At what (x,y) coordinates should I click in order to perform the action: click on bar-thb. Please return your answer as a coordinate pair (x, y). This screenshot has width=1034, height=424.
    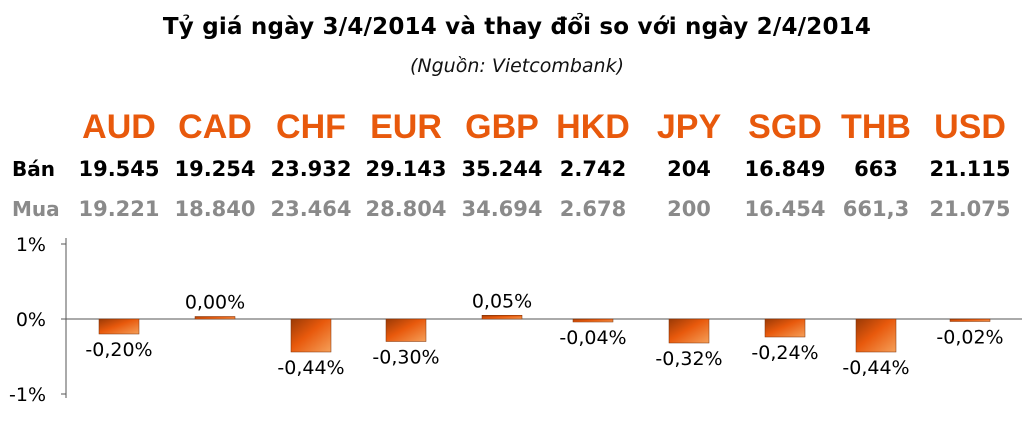
    Looking at the image, I should click on (876, 335).